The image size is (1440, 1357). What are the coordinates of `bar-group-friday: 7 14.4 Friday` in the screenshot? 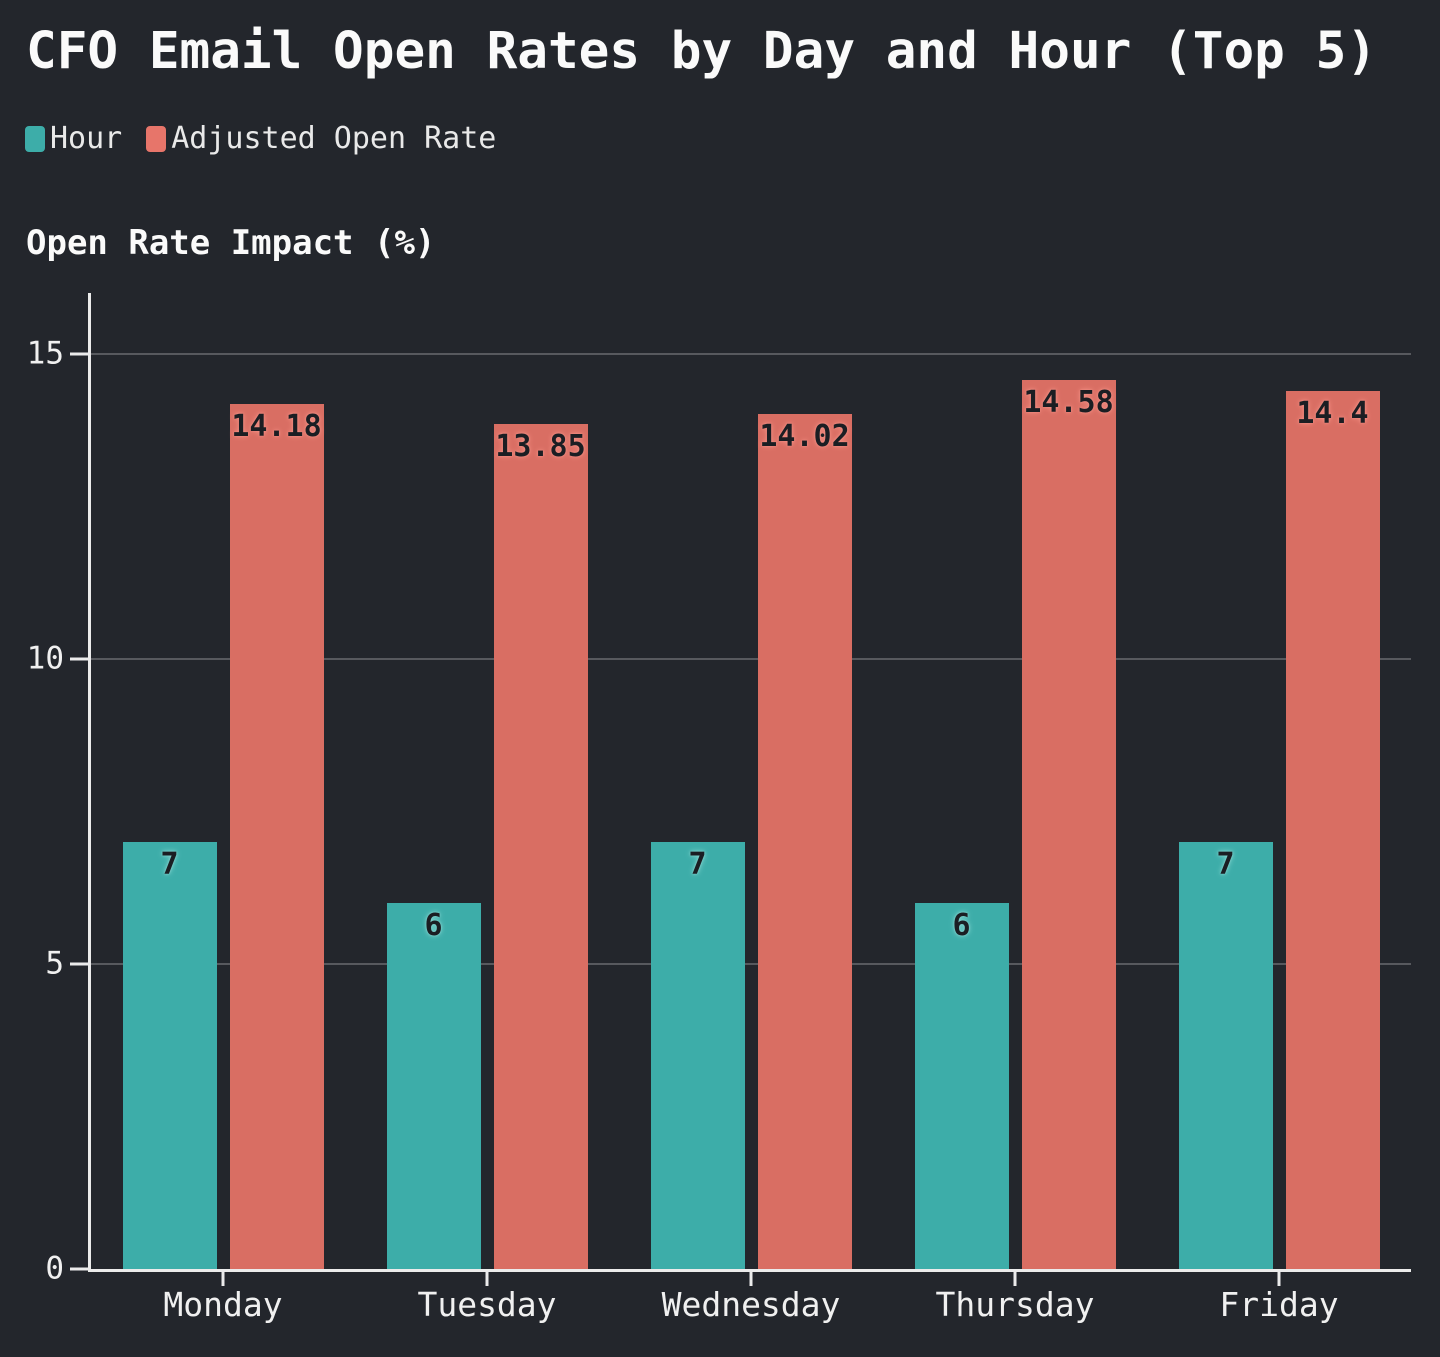 It's located at (1279, 807).